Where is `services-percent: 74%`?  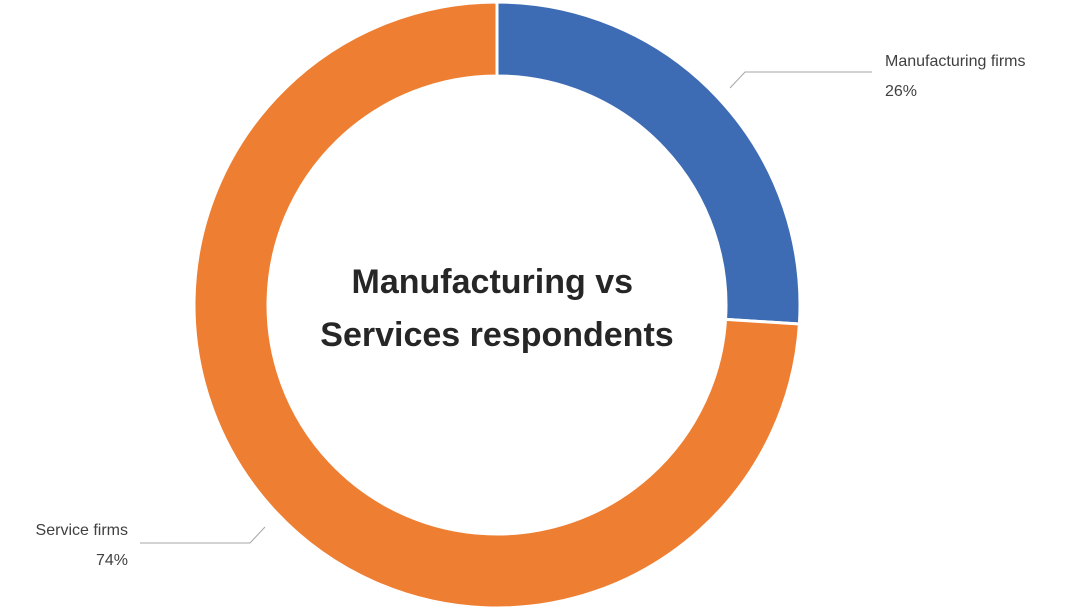 services-percent: 74% is located at coordinates (112, 560).